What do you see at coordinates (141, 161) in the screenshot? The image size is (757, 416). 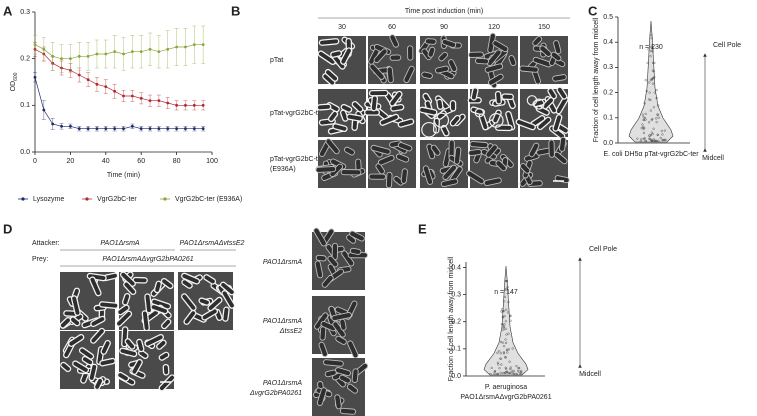 I see `x-tick-label: 60` at bounding box center [141, 161].